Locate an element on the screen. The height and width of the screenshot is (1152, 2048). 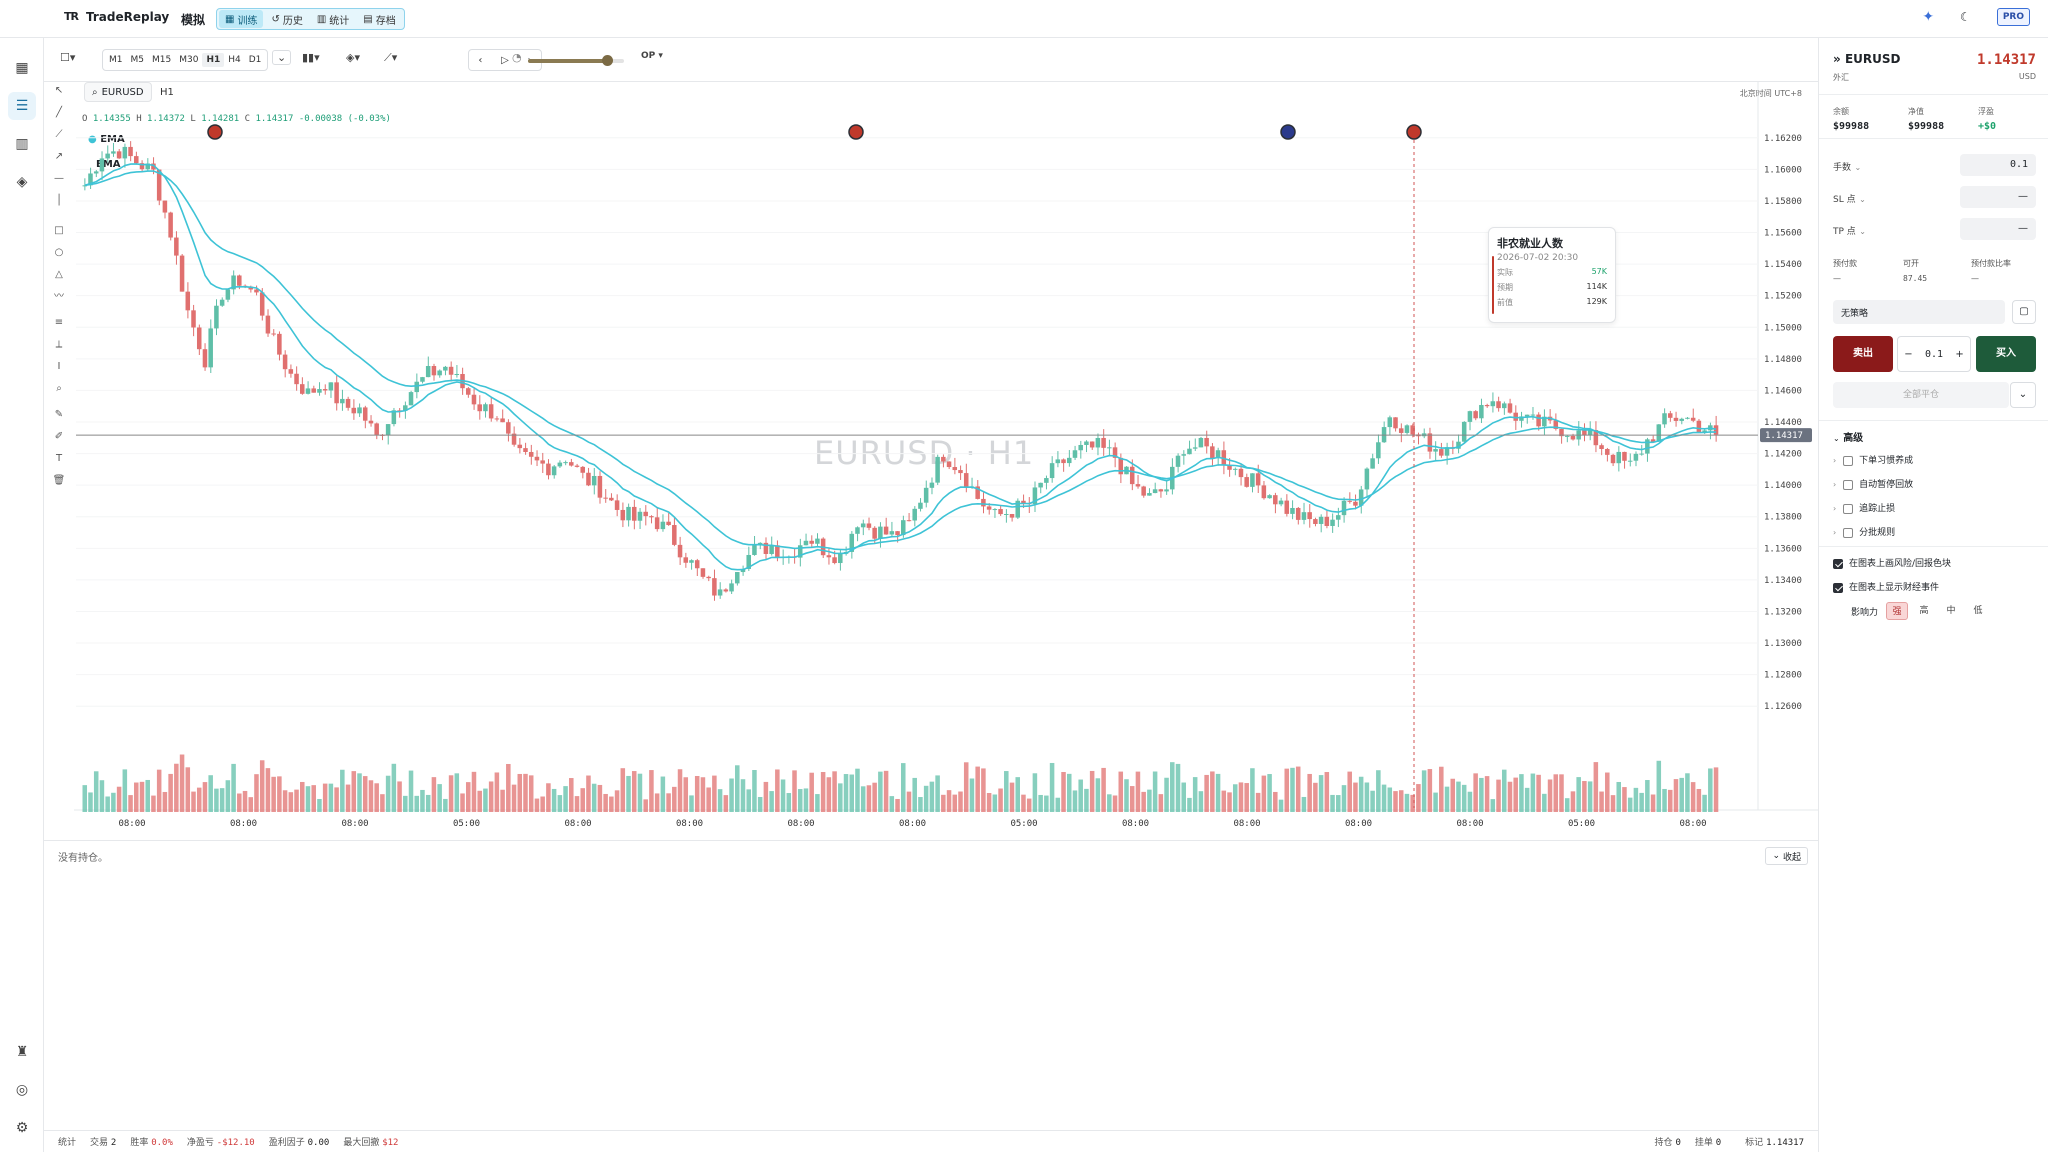
sl-input: — is located at coordinates (1998, 197).